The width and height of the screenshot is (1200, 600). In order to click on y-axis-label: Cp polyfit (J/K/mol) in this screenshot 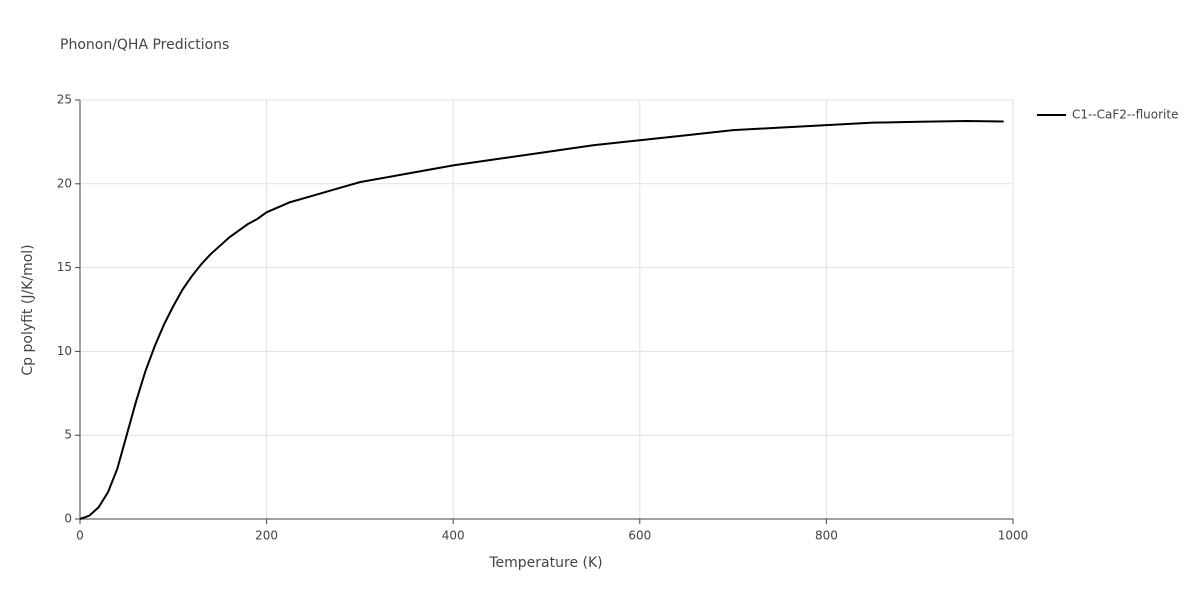, I will do `click(28, 309)`.